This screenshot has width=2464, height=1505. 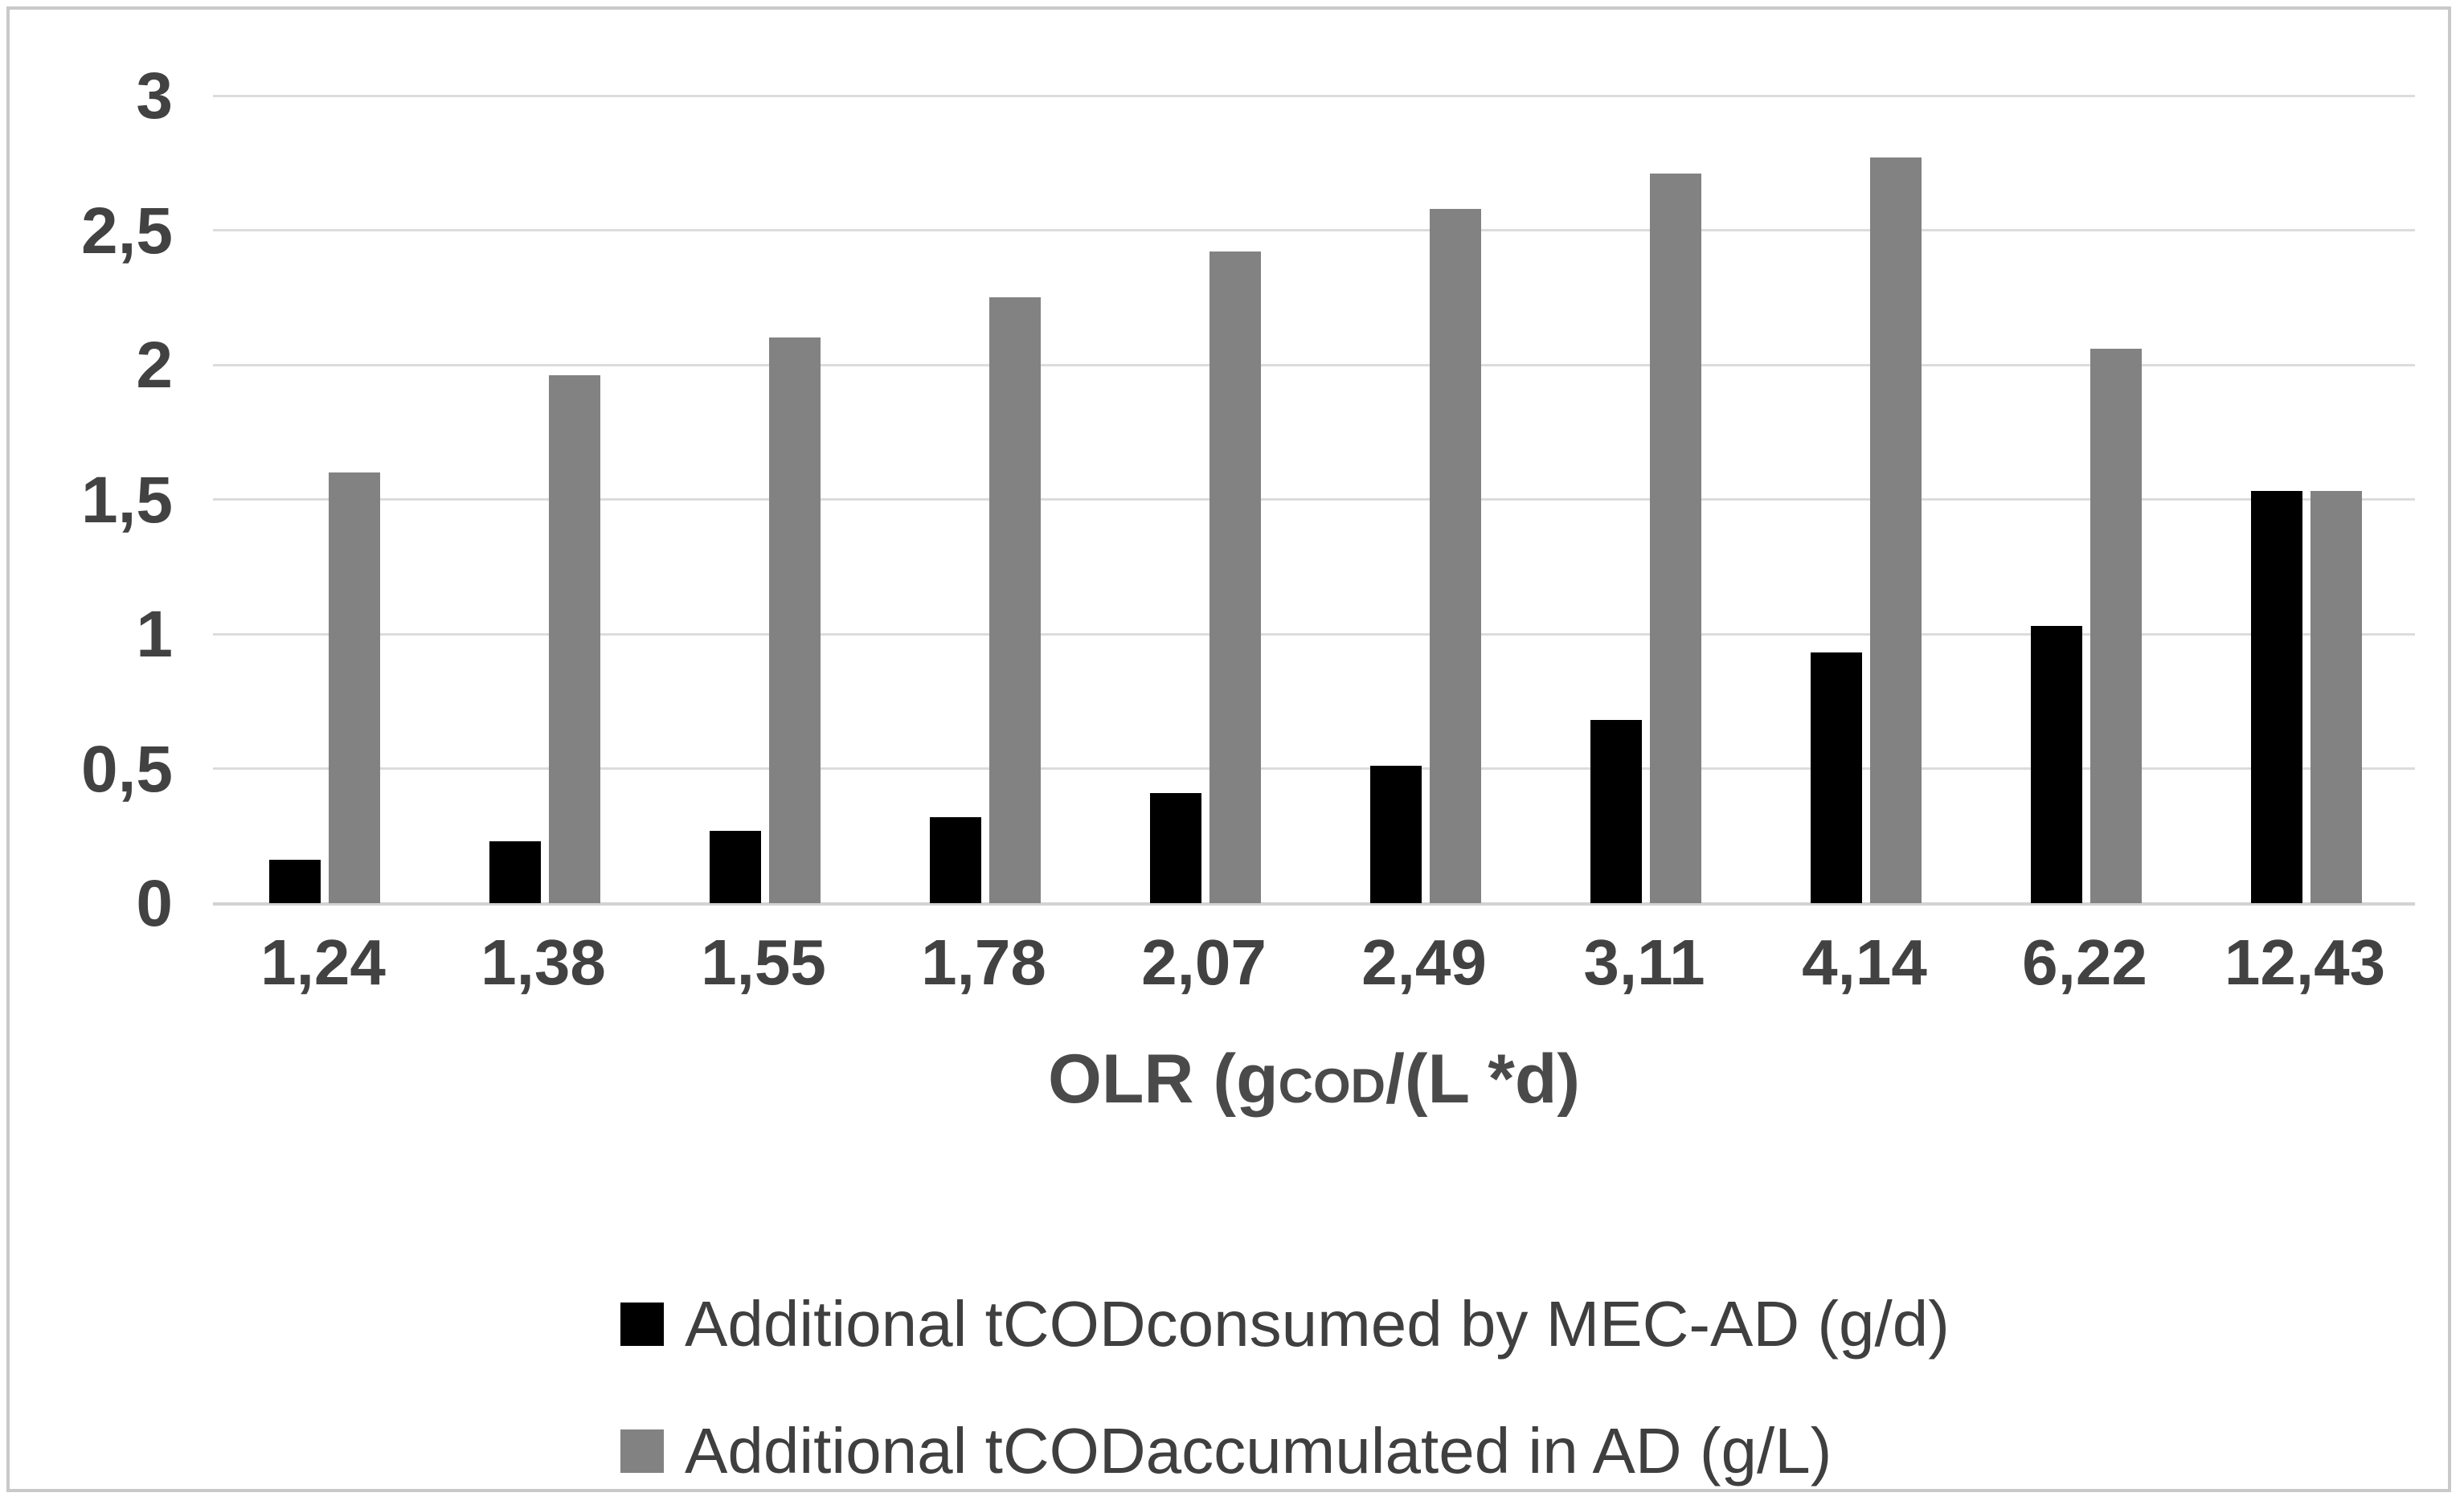 I want to click on x-tick-label: 1,78, so click(x=984, y=962).